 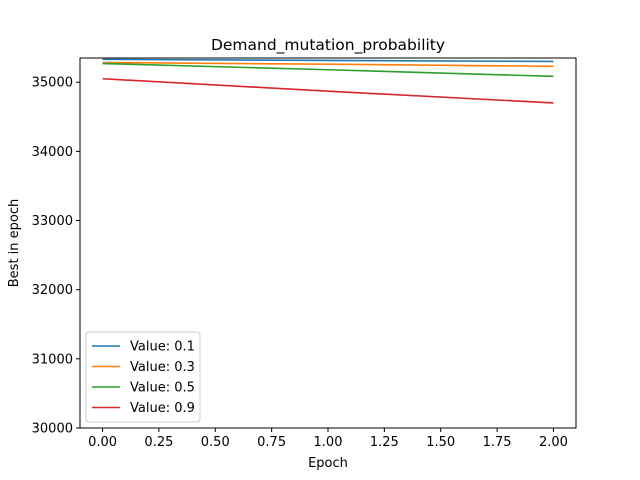 What do you see at coordinates (56, 256) in the screenshot?
I see `y-axis: 30000 31000 32000 33000 34000 35000` at bounding box center [56, 256].